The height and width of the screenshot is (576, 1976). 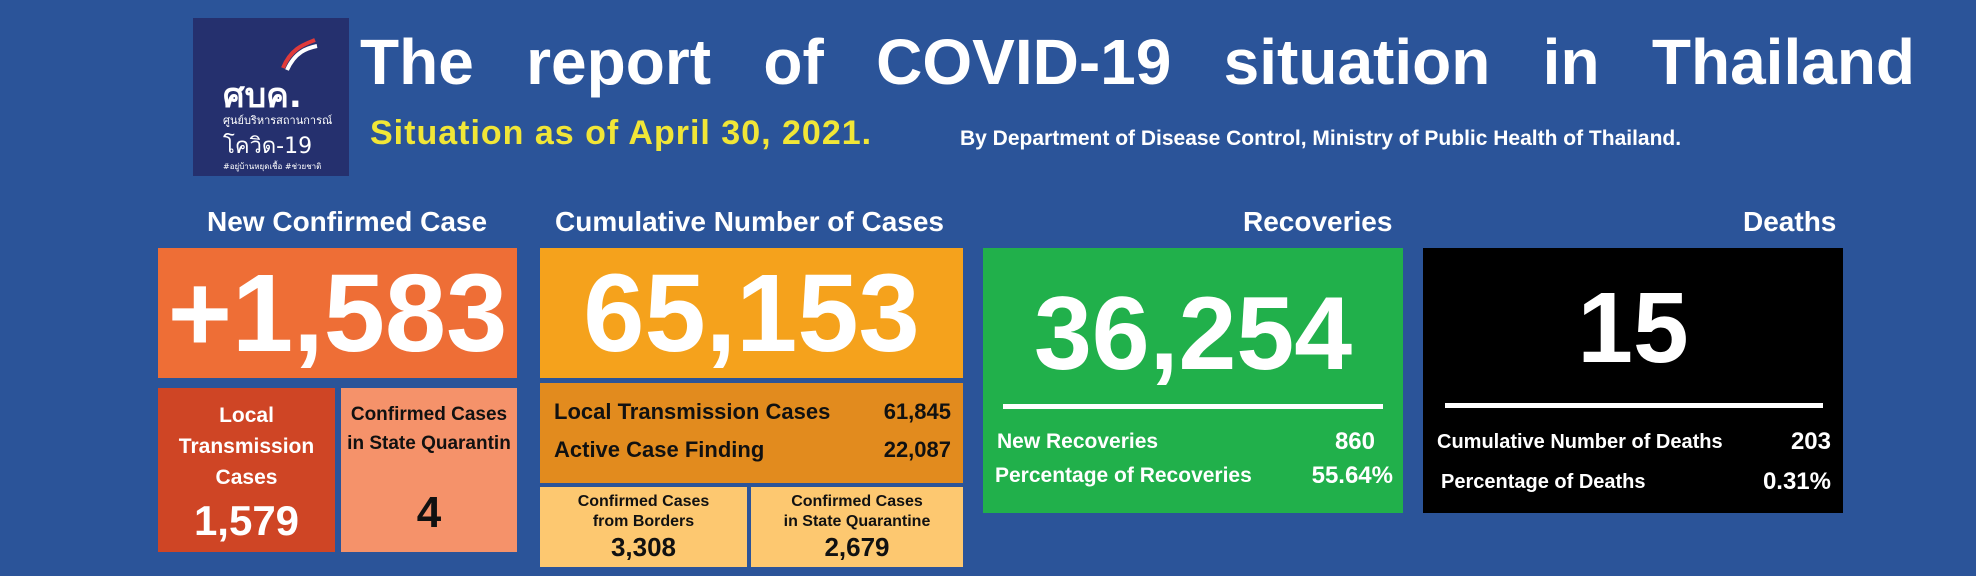 What do you see at coordinates (278, 120) in the screenshot?
I see `logo-text-center-name: ศูนย์บริหารสถานการณ์` at bounding box center [278, 120].